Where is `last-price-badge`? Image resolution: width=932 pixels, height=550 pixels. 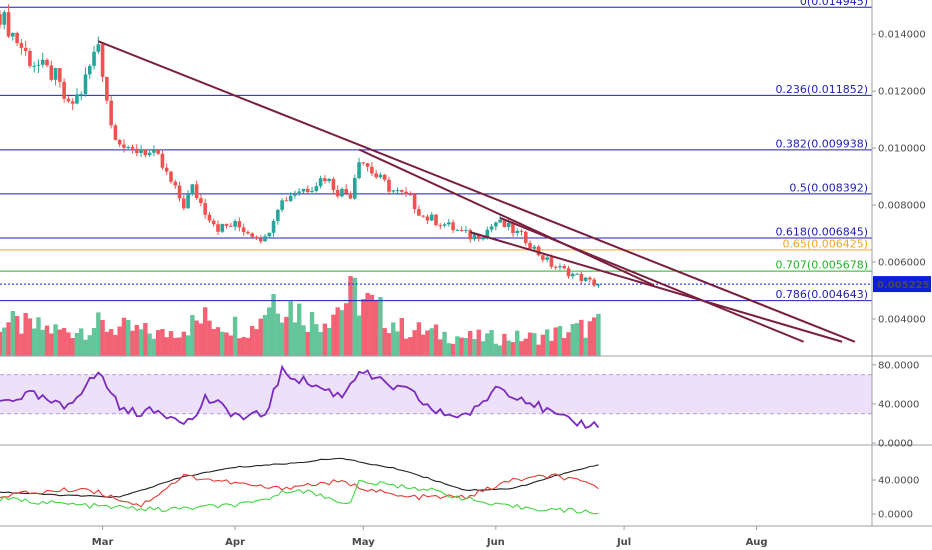 last-price-badge is located at coordinates (902, 284).